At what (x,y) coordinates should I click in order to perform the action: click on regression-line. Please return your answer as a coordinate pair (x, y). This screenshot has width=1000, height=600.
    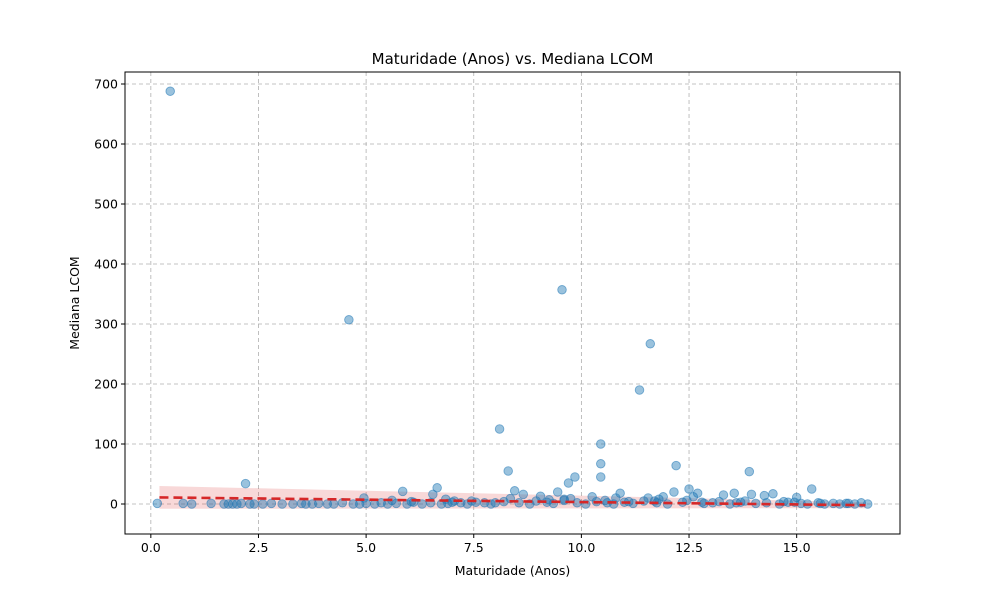
    Looking at the image, I should click on (512, 501).